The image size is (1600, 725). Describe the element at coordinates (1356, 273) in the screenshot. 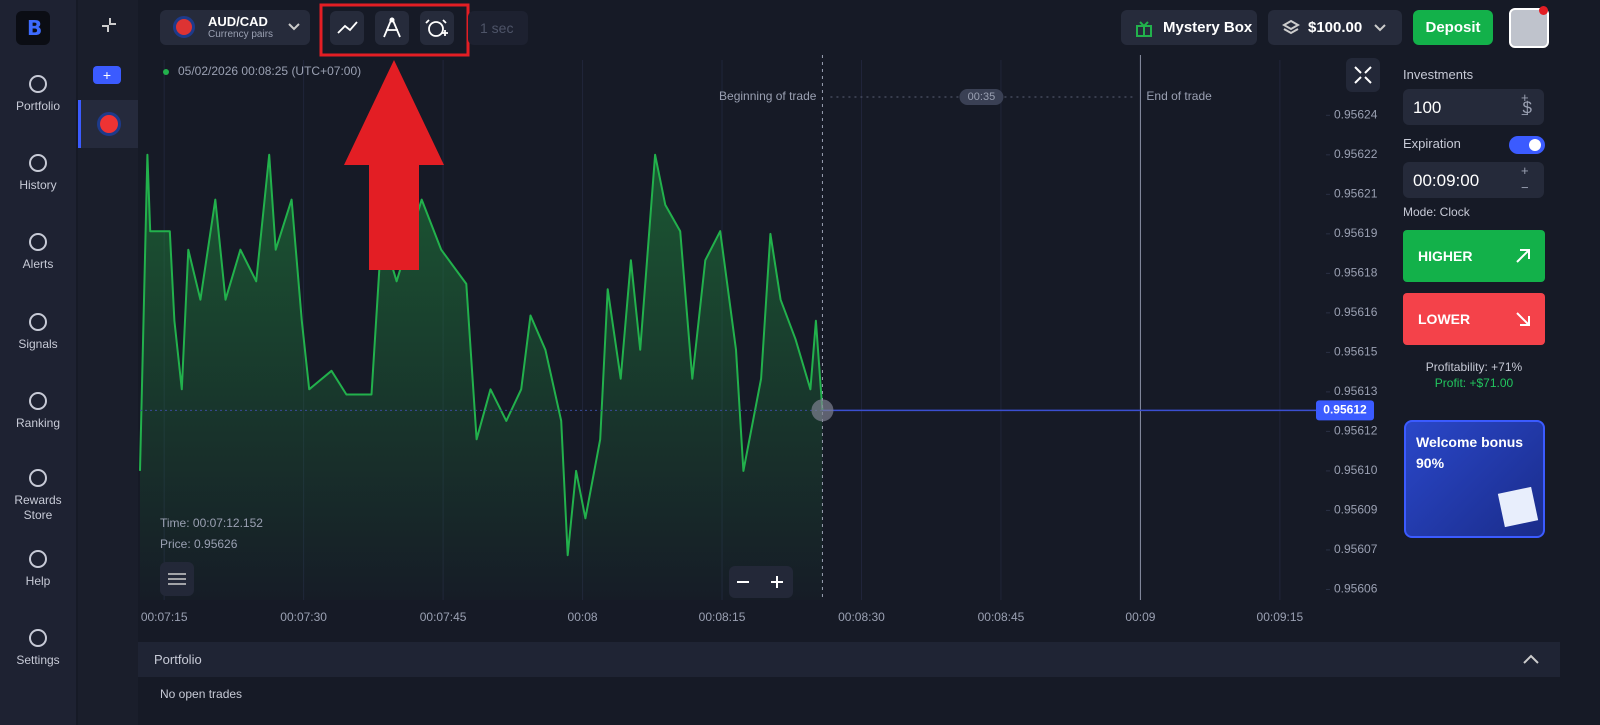

I see `y-tick-label: 0.95618` at that location.